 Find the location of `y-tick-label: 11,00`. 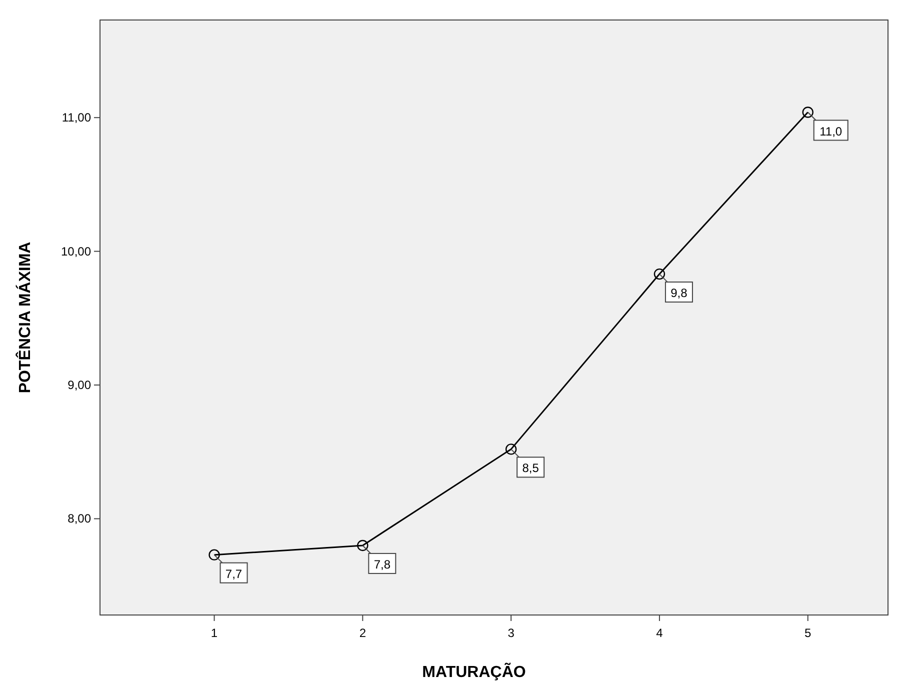

y-tick-label: 11,00 is located at coordinates (77, 117).